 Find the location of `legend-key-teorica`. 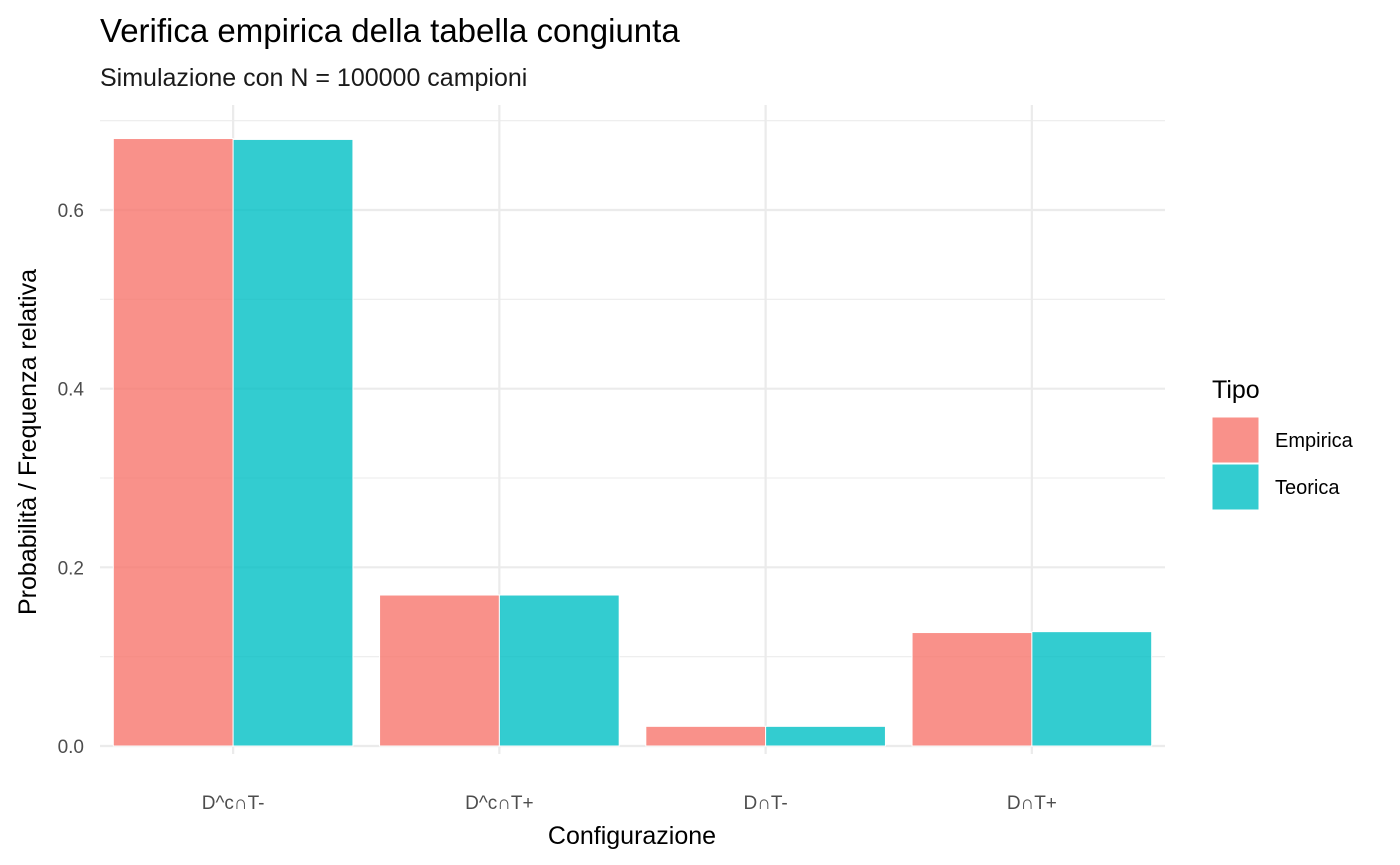

legend-key-teorica is located at coordinates (1235, 487).